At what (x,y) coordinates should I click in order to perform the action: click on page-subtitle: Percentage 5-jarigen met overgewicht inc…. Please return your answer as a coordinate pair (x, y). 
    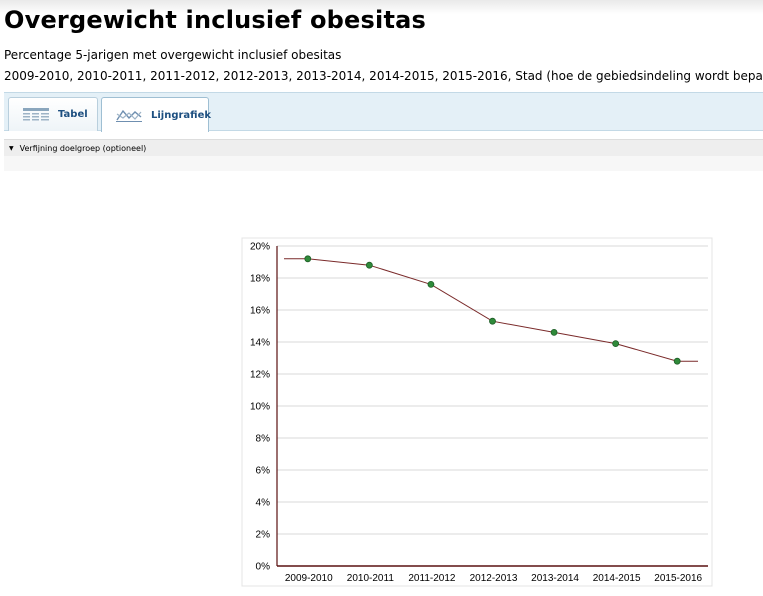
    Looking at the image, I should click on (173, 55).